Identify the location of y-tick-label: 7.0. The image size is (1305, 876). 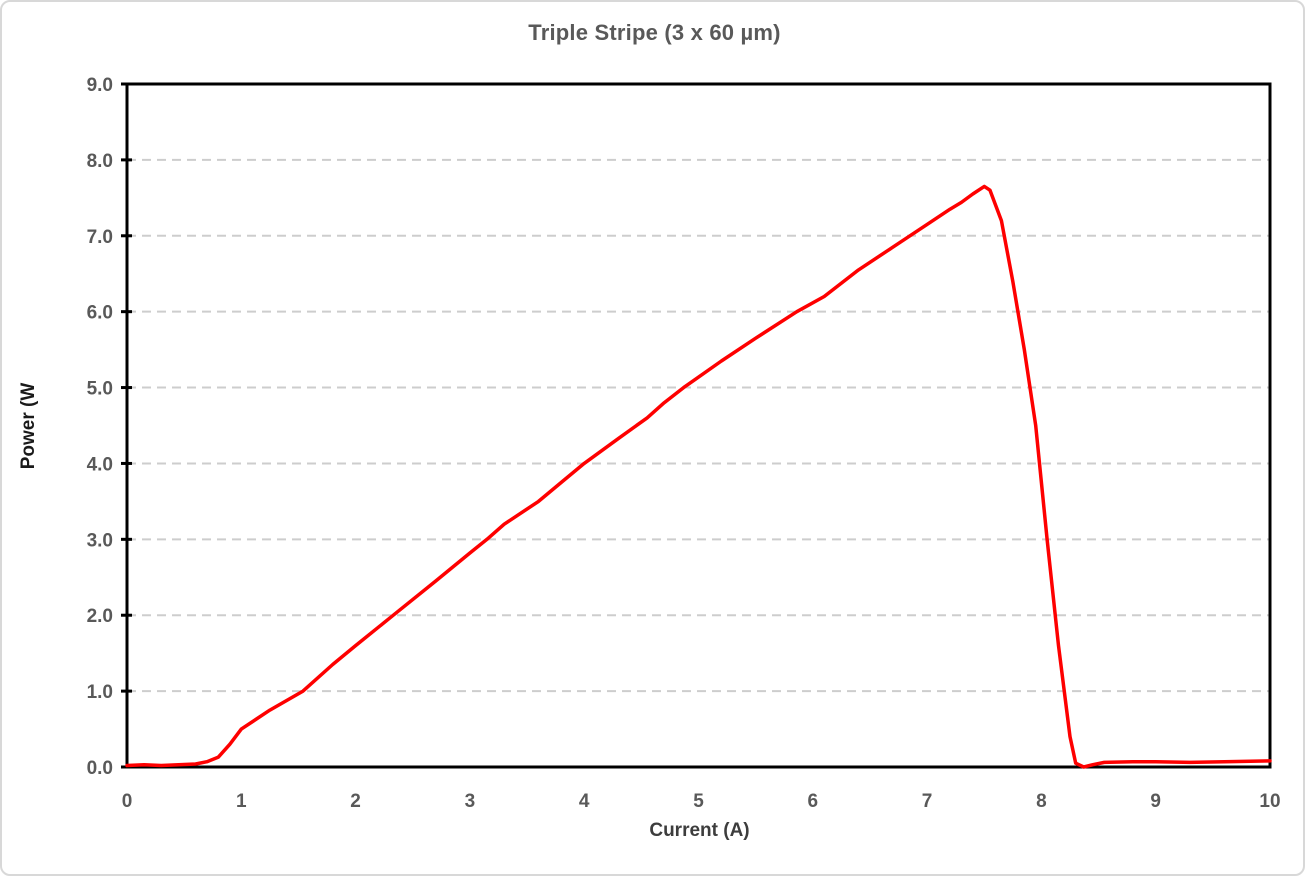
(100, 237).